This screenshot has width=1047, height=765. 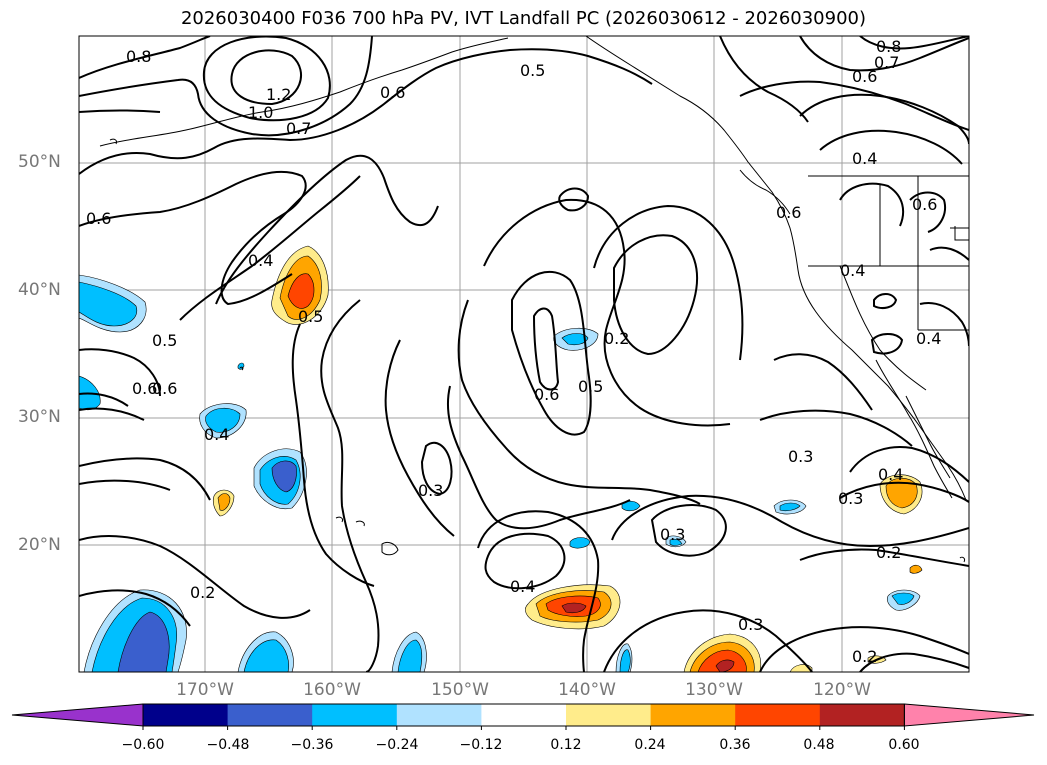 What do you see at coordinates (397, 745) in the screenshot?
I see `colorbar-tick: −0.24` at bounding box center [397, 745].